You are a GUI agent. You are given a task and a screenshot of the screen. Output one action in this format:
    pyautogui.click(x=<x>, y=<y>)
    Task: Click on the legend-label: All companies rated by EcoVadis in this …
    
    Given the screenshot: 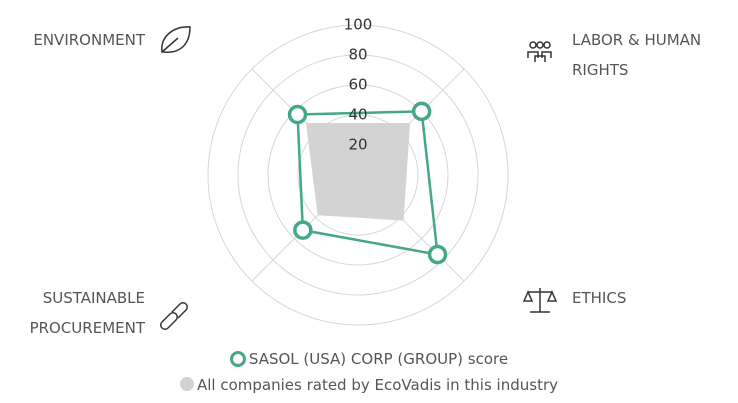 What is the action you would take?
    pyautogui.click(x=377, y=385)
    